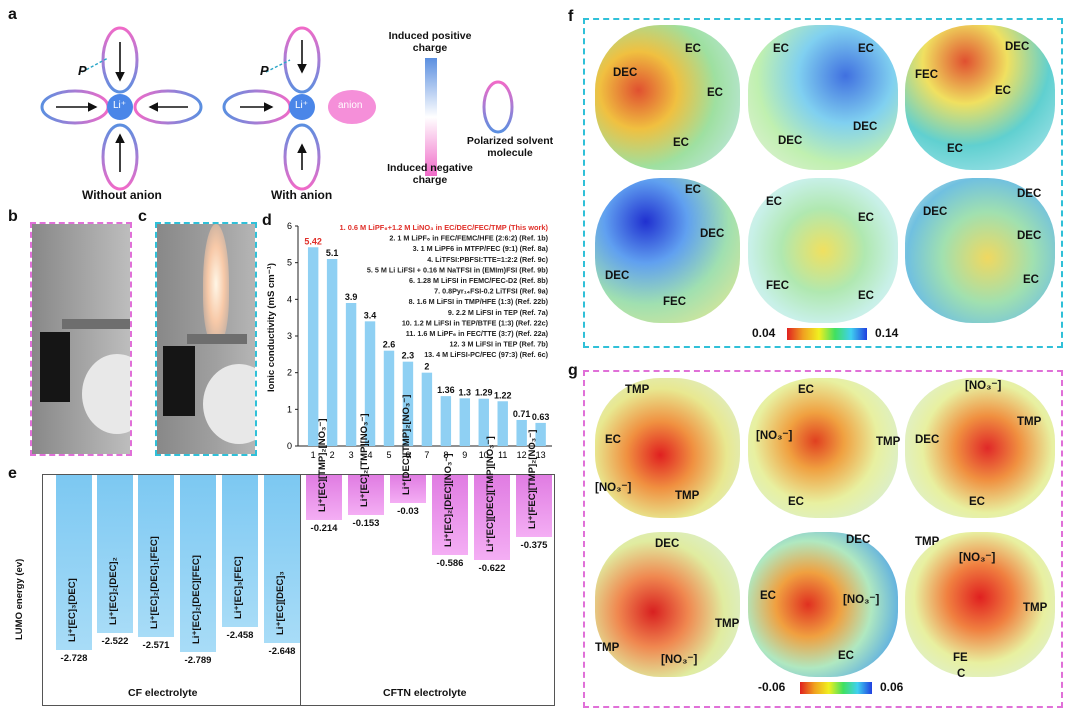 Image resolution: width=1080 pixels, height=719 pixels. Describe the element at coordinates (487, 259) in the screenshot. I see `legend-entry: 4. LiTFSI:PBFSI:TTE=1:2:2 (Ref. 9c)` at that location.